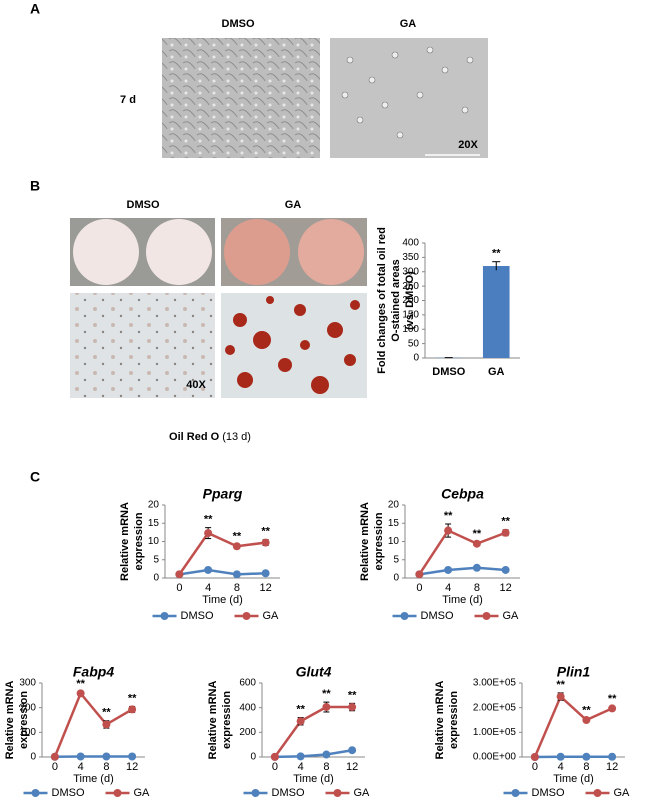 The image size is (660, 803). I want to click on x-tick-label: 4, so click(81, 767).